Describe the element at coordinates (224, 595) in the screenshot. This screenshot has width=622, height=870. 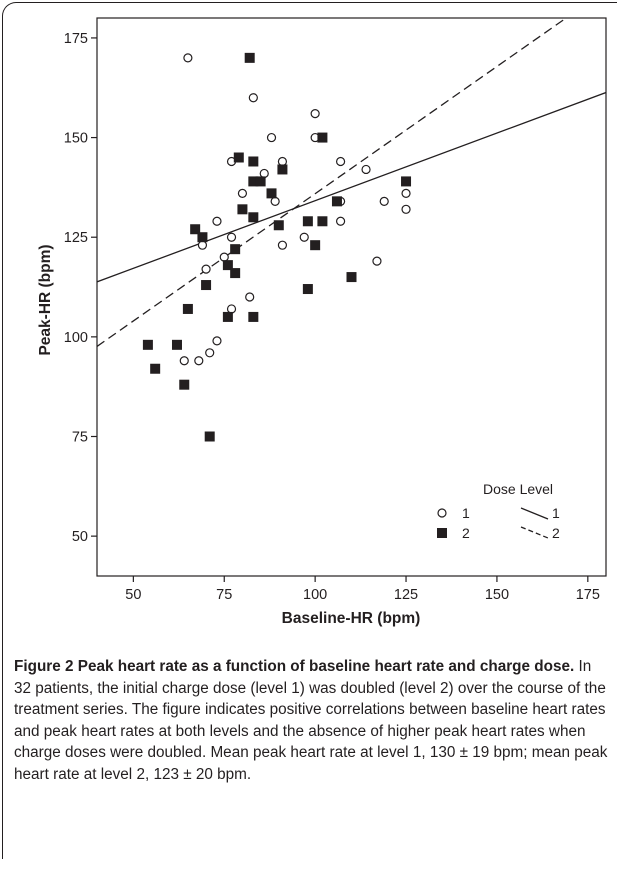
I see `x-tick-label: 75` at that location.